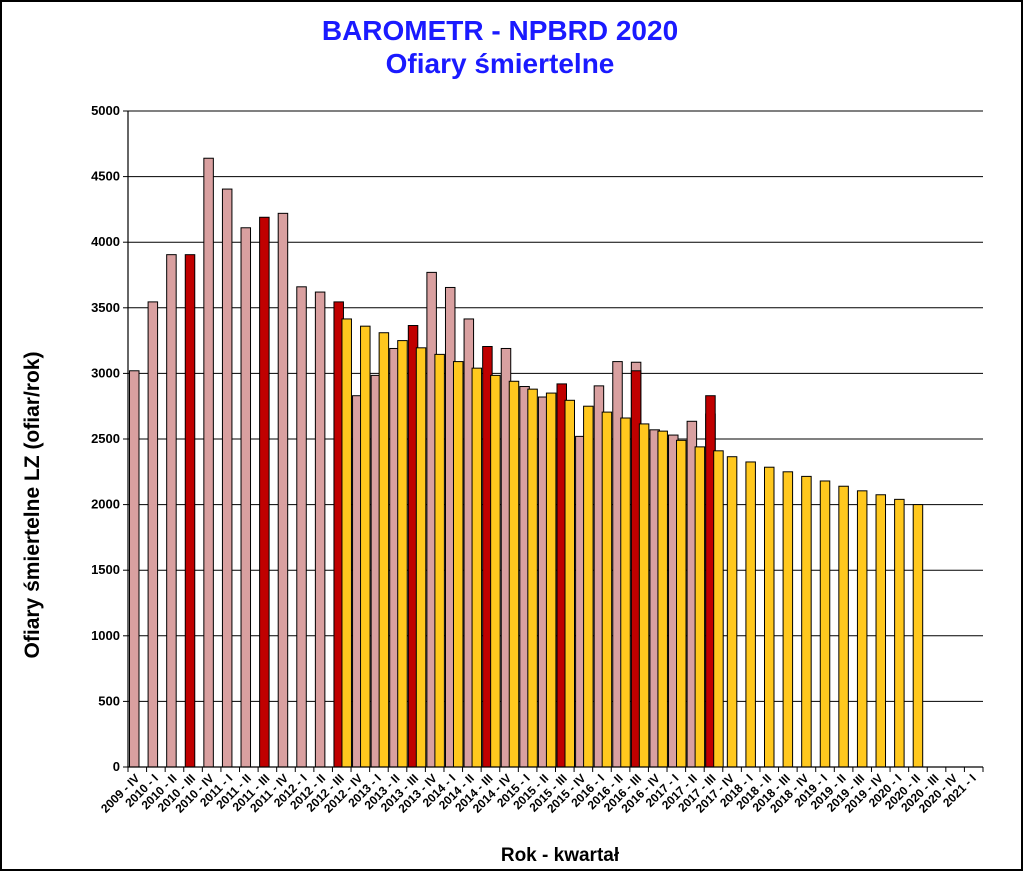  I want to click on chart-title-block: BAROMETR - NPBRD 2020 Ofiary śmiertelne, so click(500, 47).